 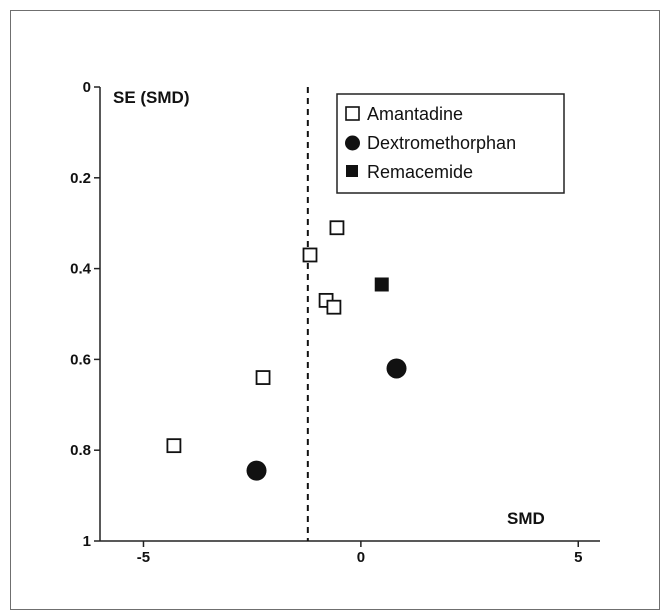 I want to click on legend-item-dextromethorphan: Dextromethorphan, so click(x=441, y=143).